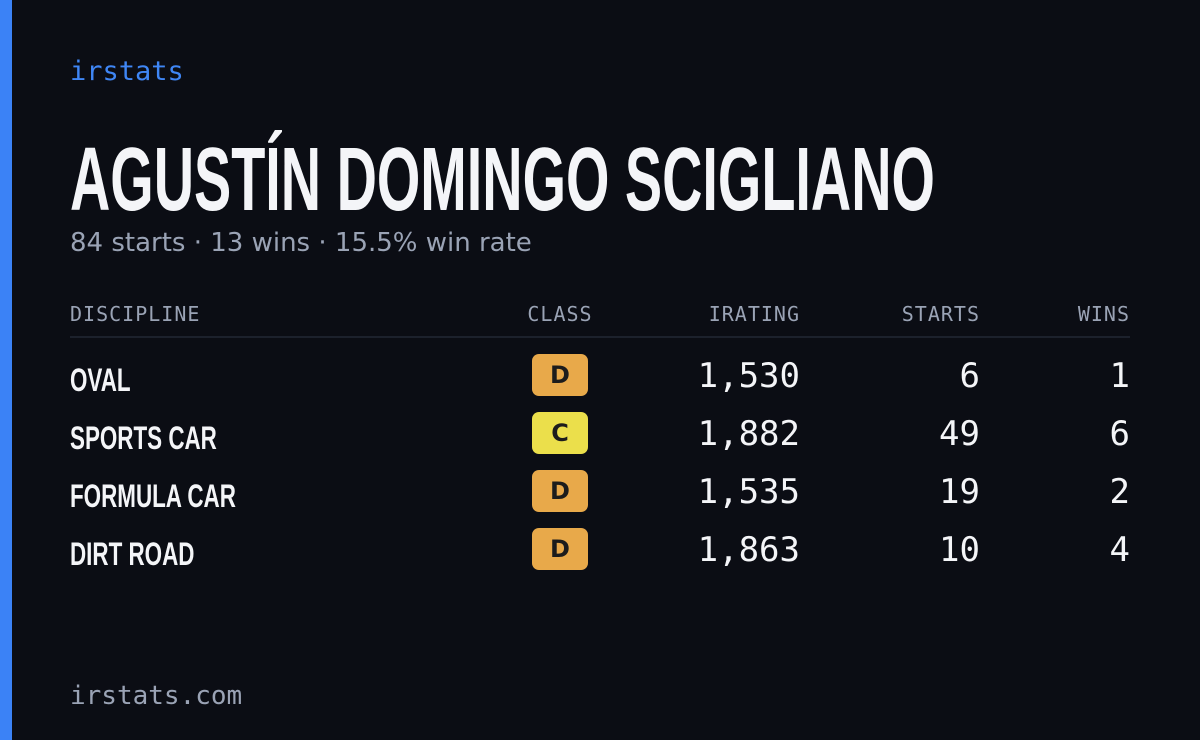 Image resolution: width=1200 pixels, height=740 pixels. I want to click on wins: 1, so click(1119, 376).